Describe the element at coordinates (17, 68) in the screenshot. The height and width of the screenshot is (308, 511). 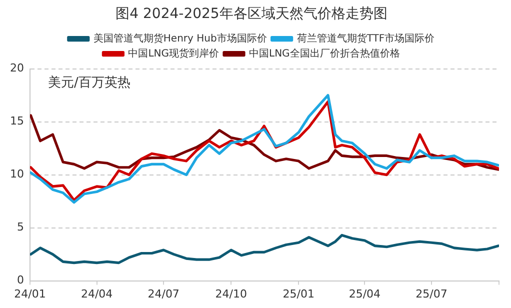
I see `y-tick-label: 20` at that location.